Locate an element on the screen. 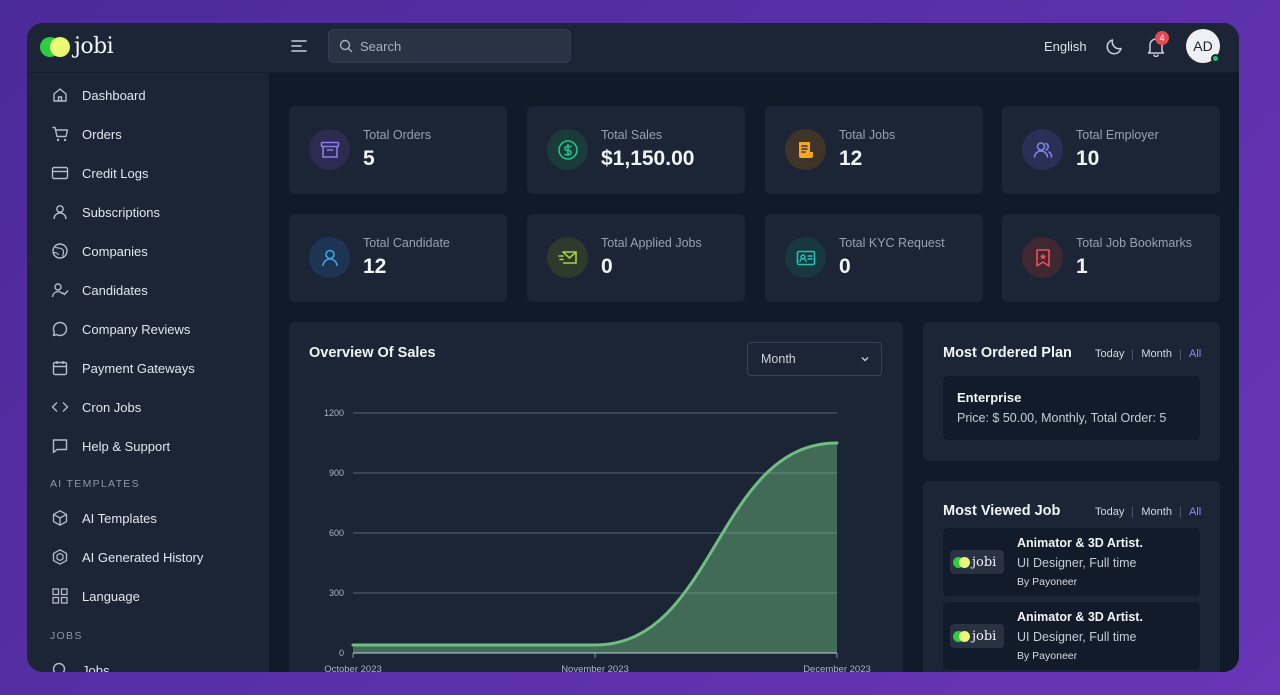  user-icon is located at coordinates (329, 257).